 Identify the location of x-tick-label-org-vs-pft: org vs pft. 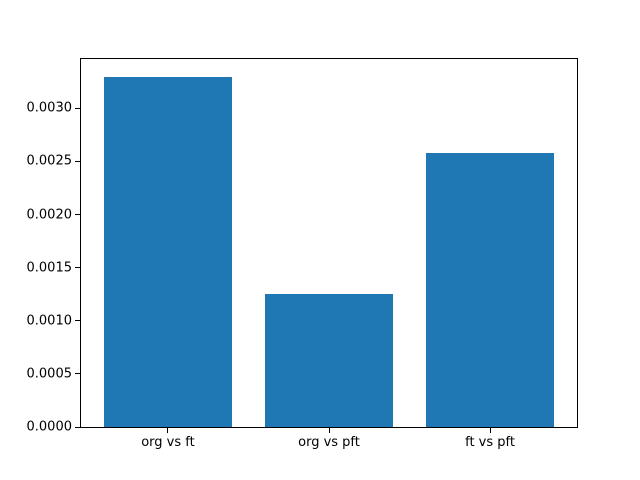
(329, 442).